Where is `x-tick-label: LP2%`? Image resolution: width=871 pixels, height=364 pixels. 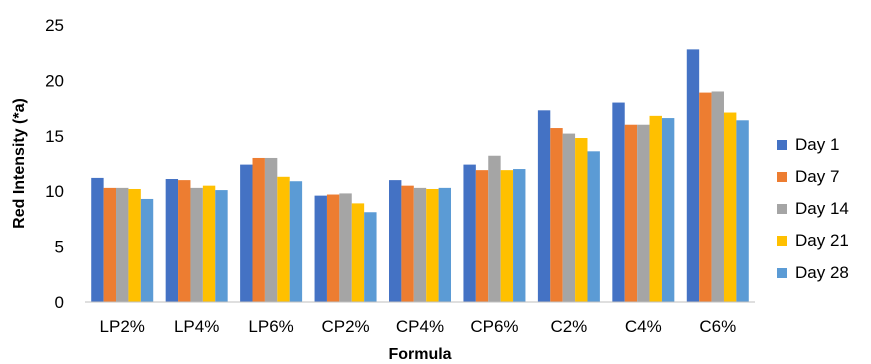
x-tick-label: LP2% is located at coordinates (122, 326).